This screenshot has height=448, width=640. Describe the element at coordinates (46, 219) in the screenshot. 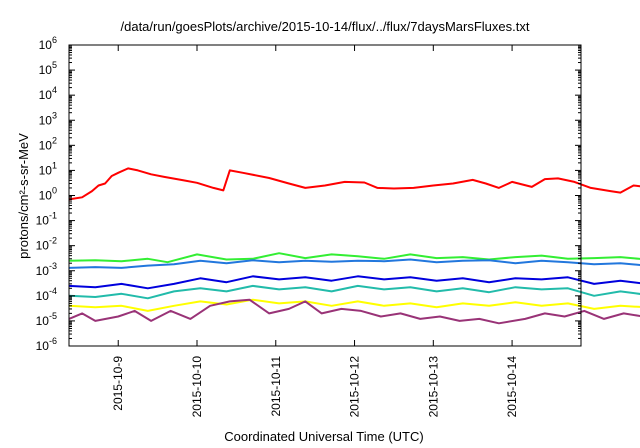

I see `y-tick-label: 10⁻¹` at that location.